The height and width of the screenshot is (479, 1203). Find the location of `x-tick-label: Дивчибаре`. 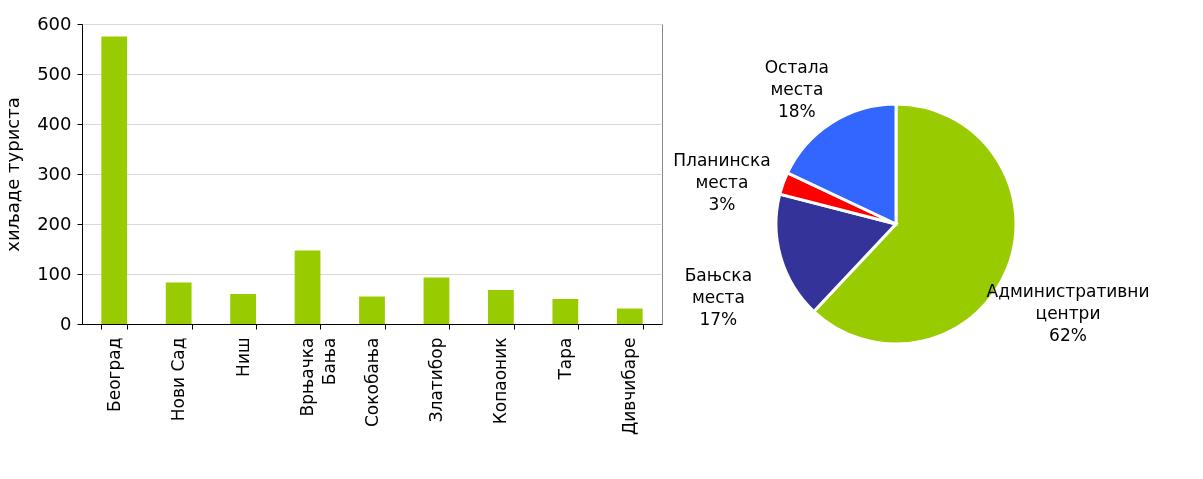

x-tick-label: Дивчибаре is located at coordinates (629, 386).